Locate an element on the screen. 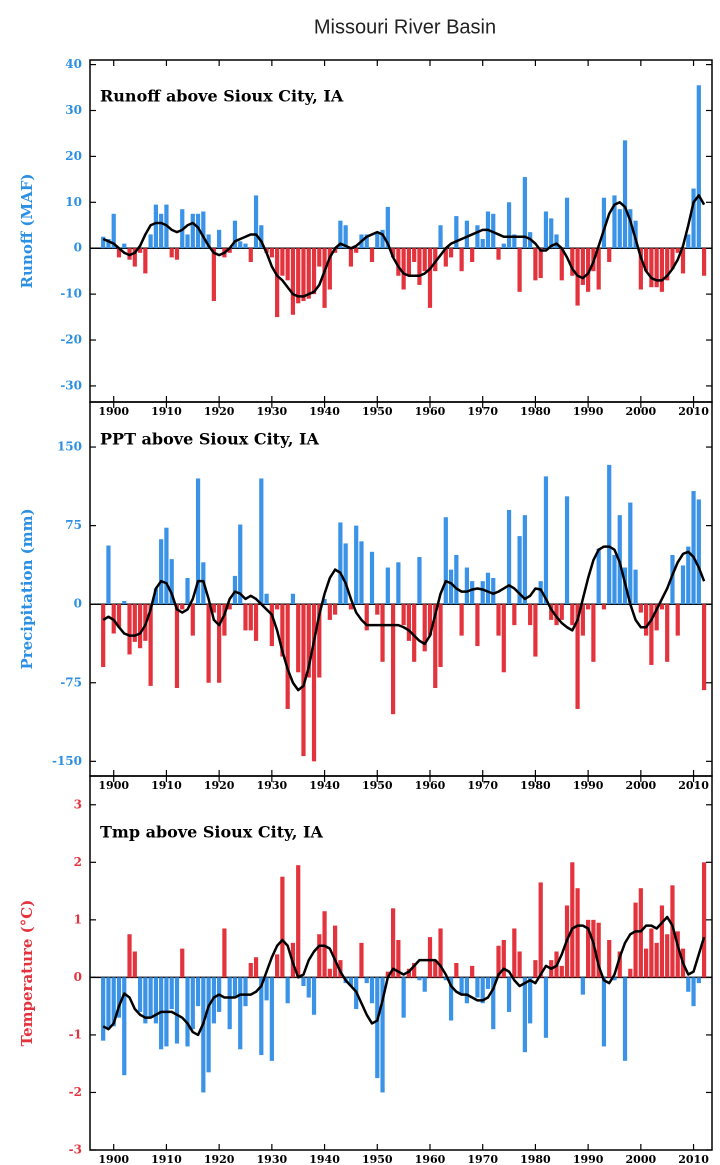 The image size is (720, 1165). x-tick-label: 1950 is located at coordinates (377, 411).